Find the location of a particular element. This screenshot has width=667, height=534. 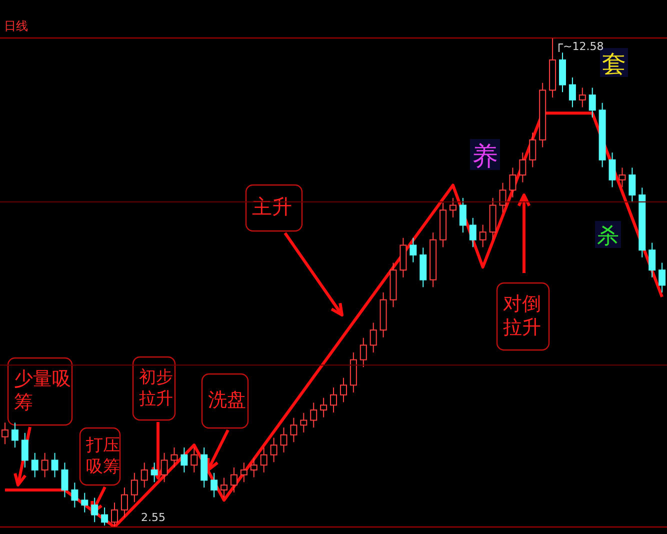

annotation: 少量吸筹 is located at coordinates (42, 391).